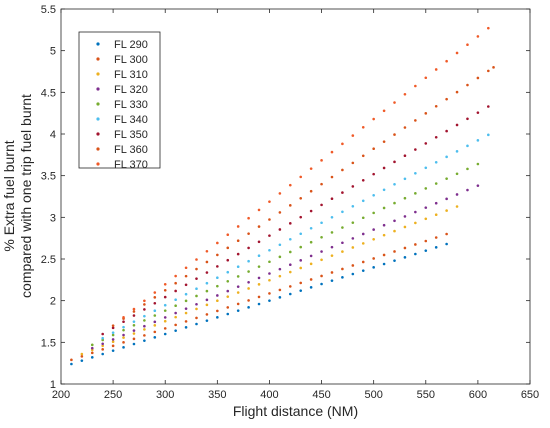 The width and height of the screenshot is (550, 428). I want to click on x-tick-label: 650, so click(530, 395).